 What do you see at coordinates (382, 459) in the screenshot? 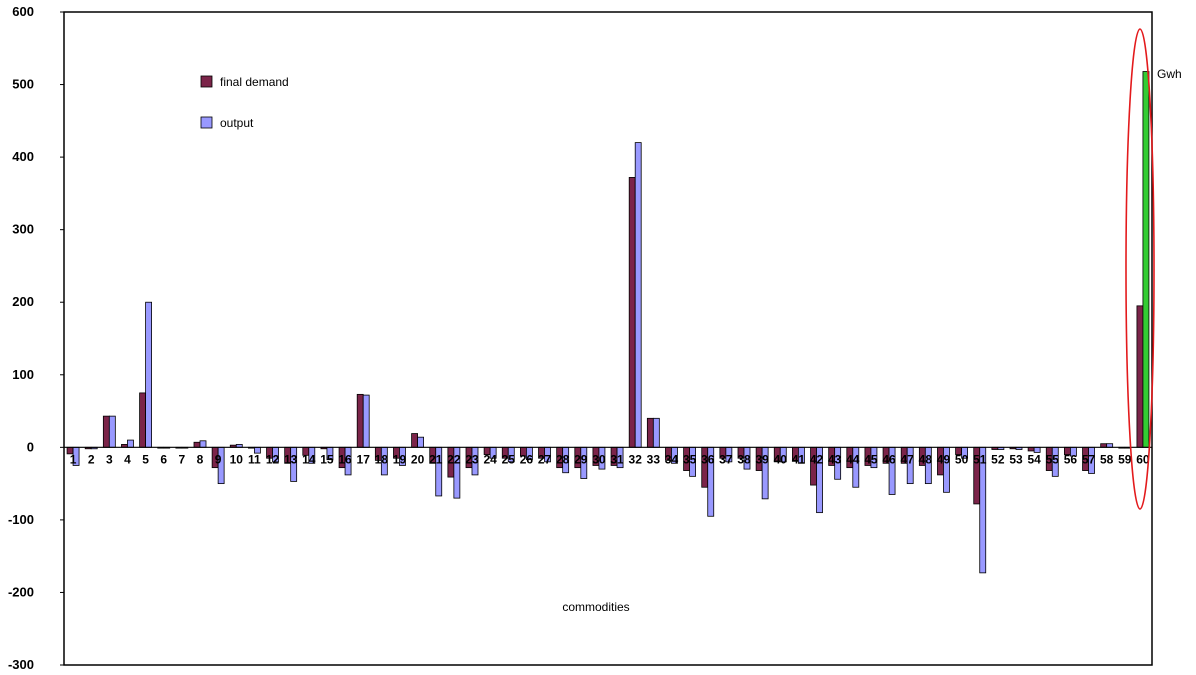
I see `x-category-label: 18` at bounding box center [382, 459].